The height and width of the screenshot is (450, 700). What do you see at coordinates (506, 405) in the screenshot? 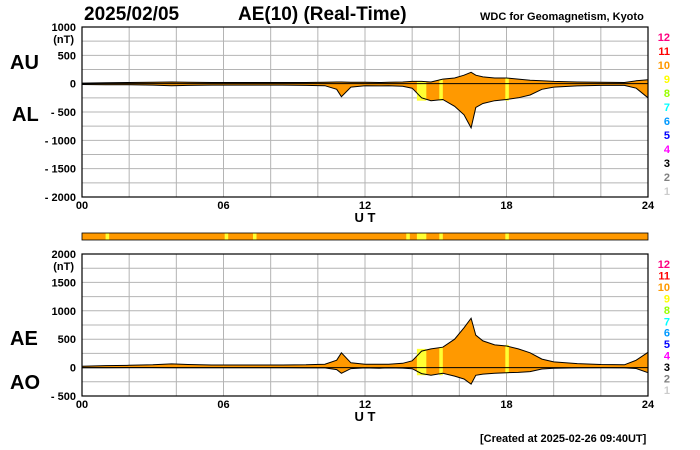
I see `ae-ao-x-tick-label: 18` at bounding box center [506, 405].